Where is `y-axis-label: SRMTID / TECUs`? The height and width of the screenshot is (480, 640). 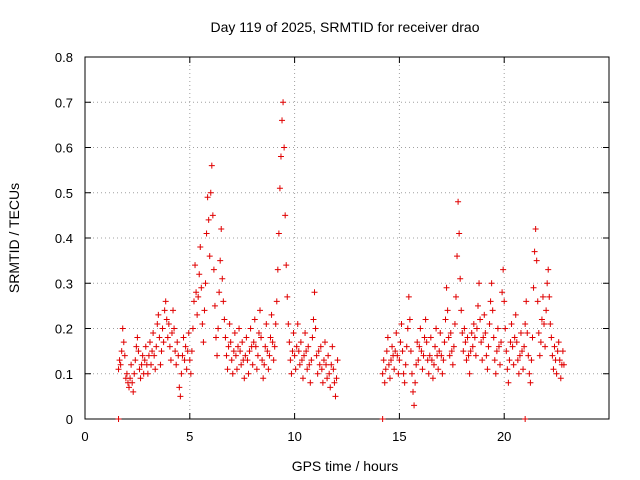 y-axis-label: SRMTID / TECUs is located at coordinates (14, 238).